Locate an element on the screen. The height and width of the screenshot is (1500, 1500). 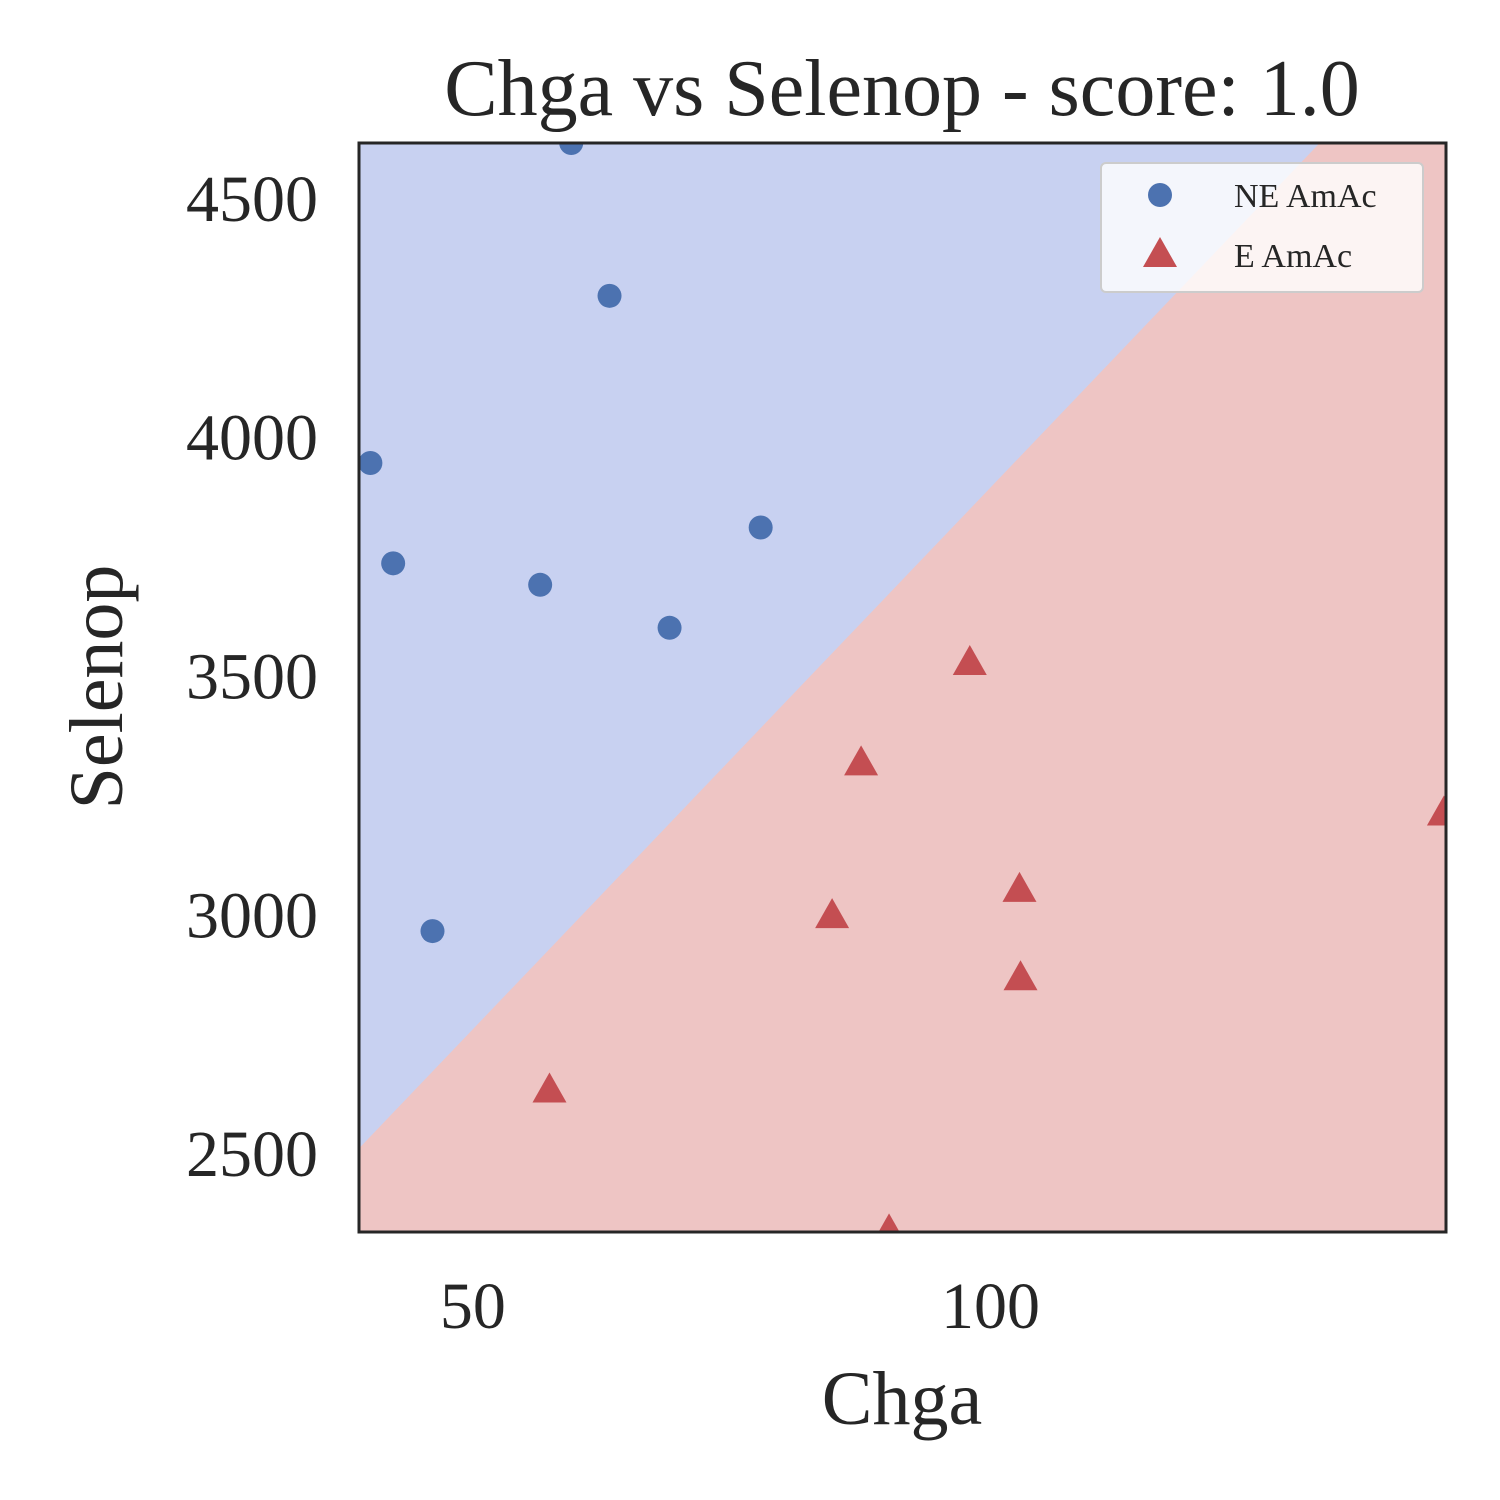
legend-label: NE AmAc is located at coordinates (1305, 196).